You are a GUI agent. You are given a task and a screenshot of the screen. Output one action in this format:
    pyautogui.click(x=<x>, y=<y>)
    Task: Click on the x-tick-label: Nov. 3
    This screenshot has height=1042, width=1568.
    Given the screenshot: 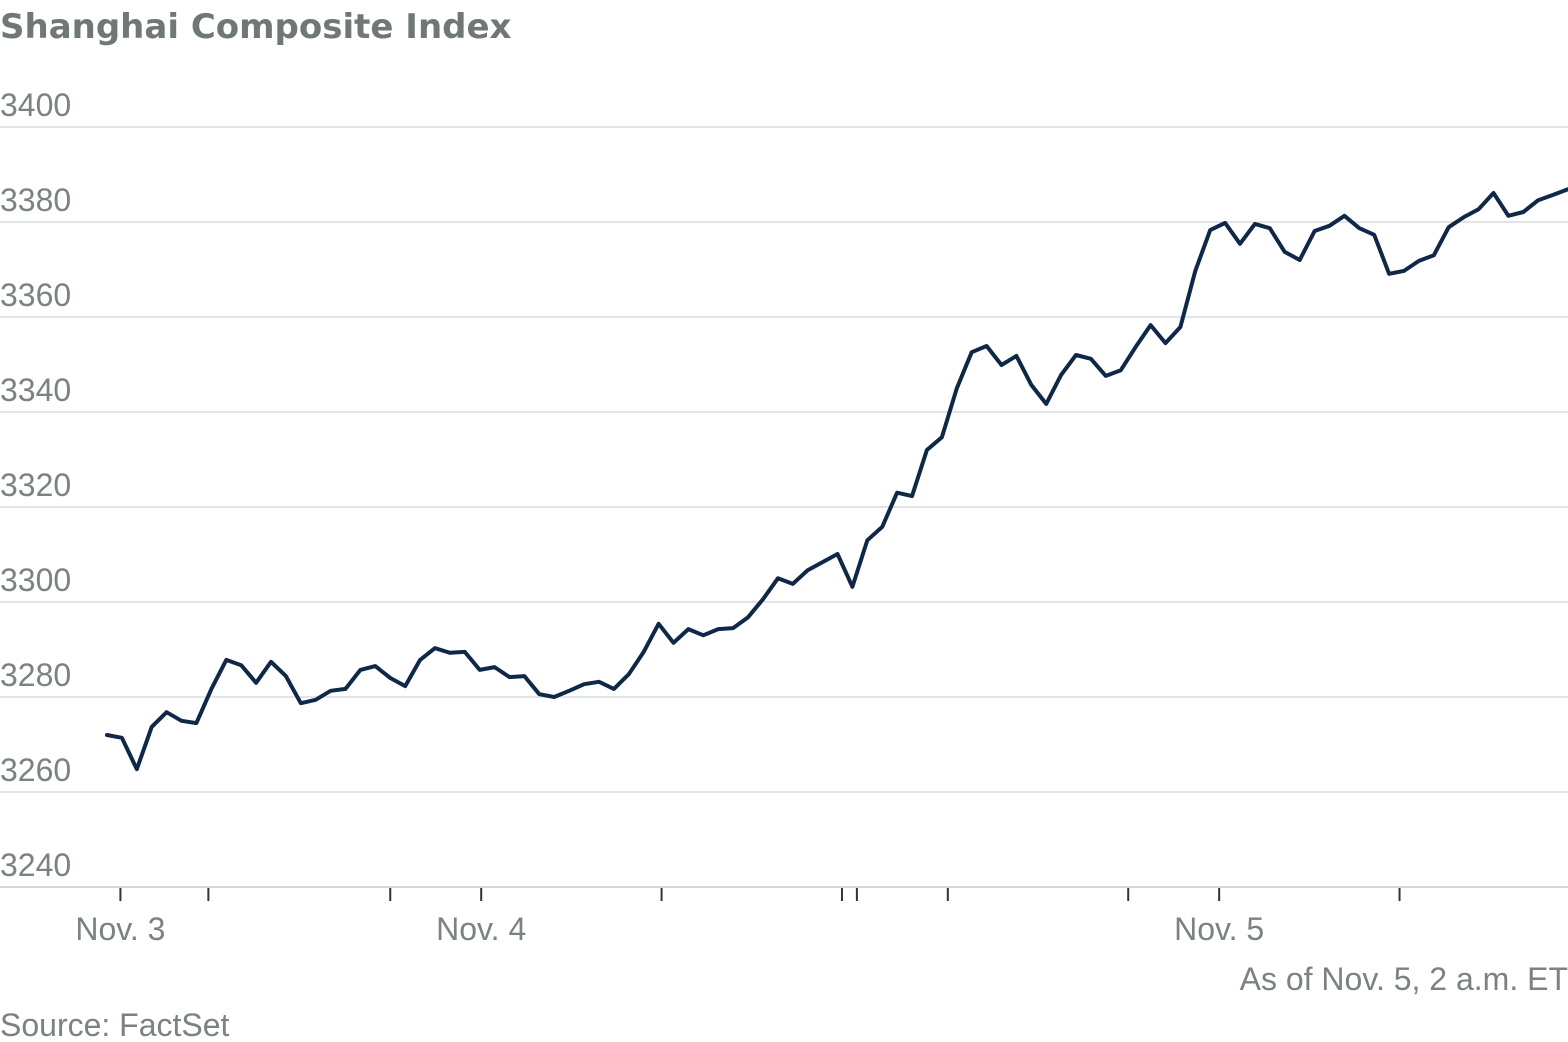 What is the action you would take?
    pyautogui.click(x=120, y=929)
    